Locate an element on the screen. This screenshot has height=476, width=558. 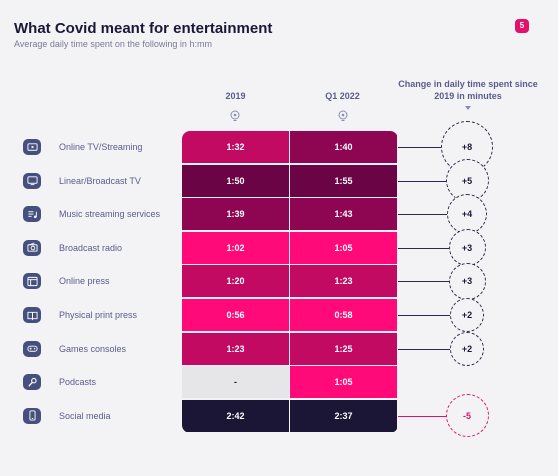
row-label: Physical print press is located at coordinates (98, 315).